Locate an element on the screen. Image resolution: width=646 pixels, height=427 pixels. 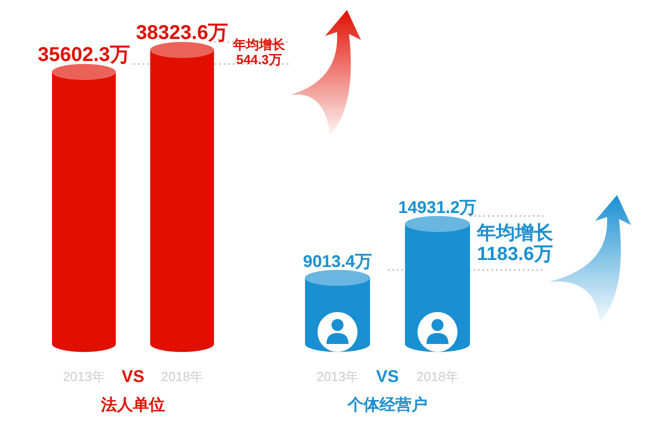
data-label: 9013.4万 is located at coordinates (337, 261).